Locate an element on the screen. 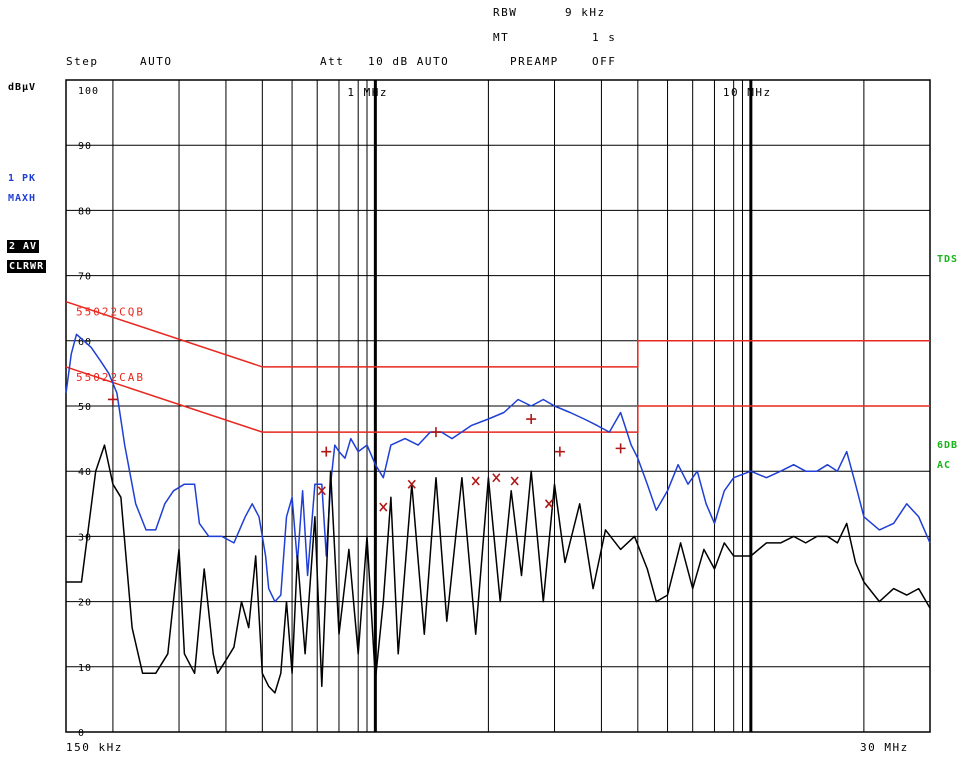 This screenshot has width=964, height=757. x-end-label: 30 MHz is located at coordinates (884, 747).